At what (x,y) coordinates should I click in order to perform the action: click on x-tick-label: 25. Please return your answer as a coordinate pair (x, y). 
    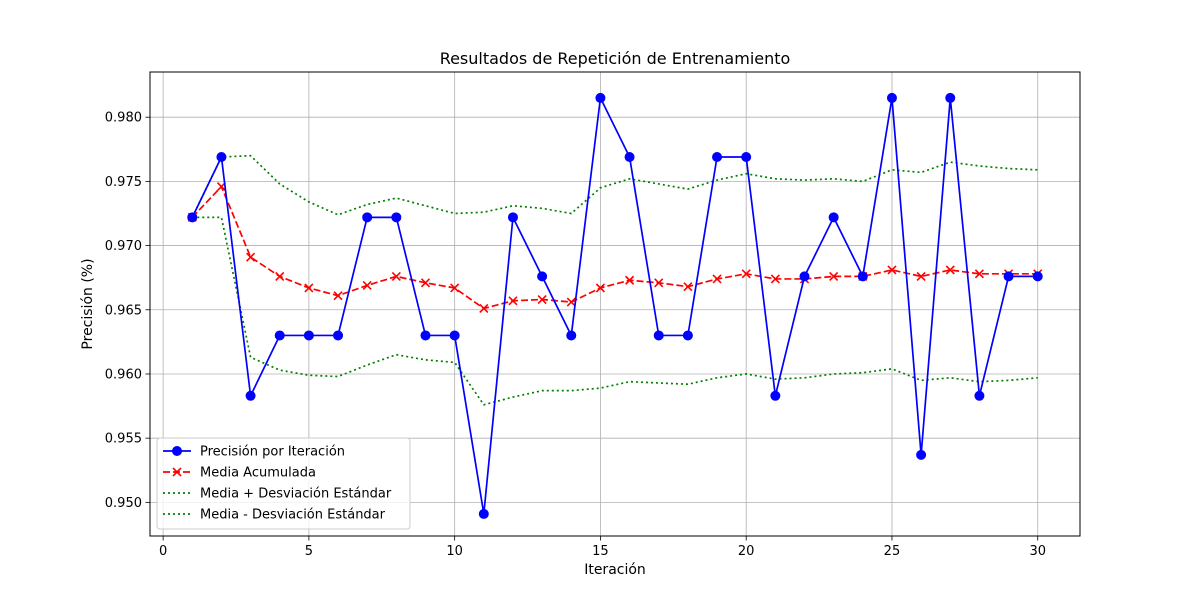
    Looking at the image, I should click on (892, 551).